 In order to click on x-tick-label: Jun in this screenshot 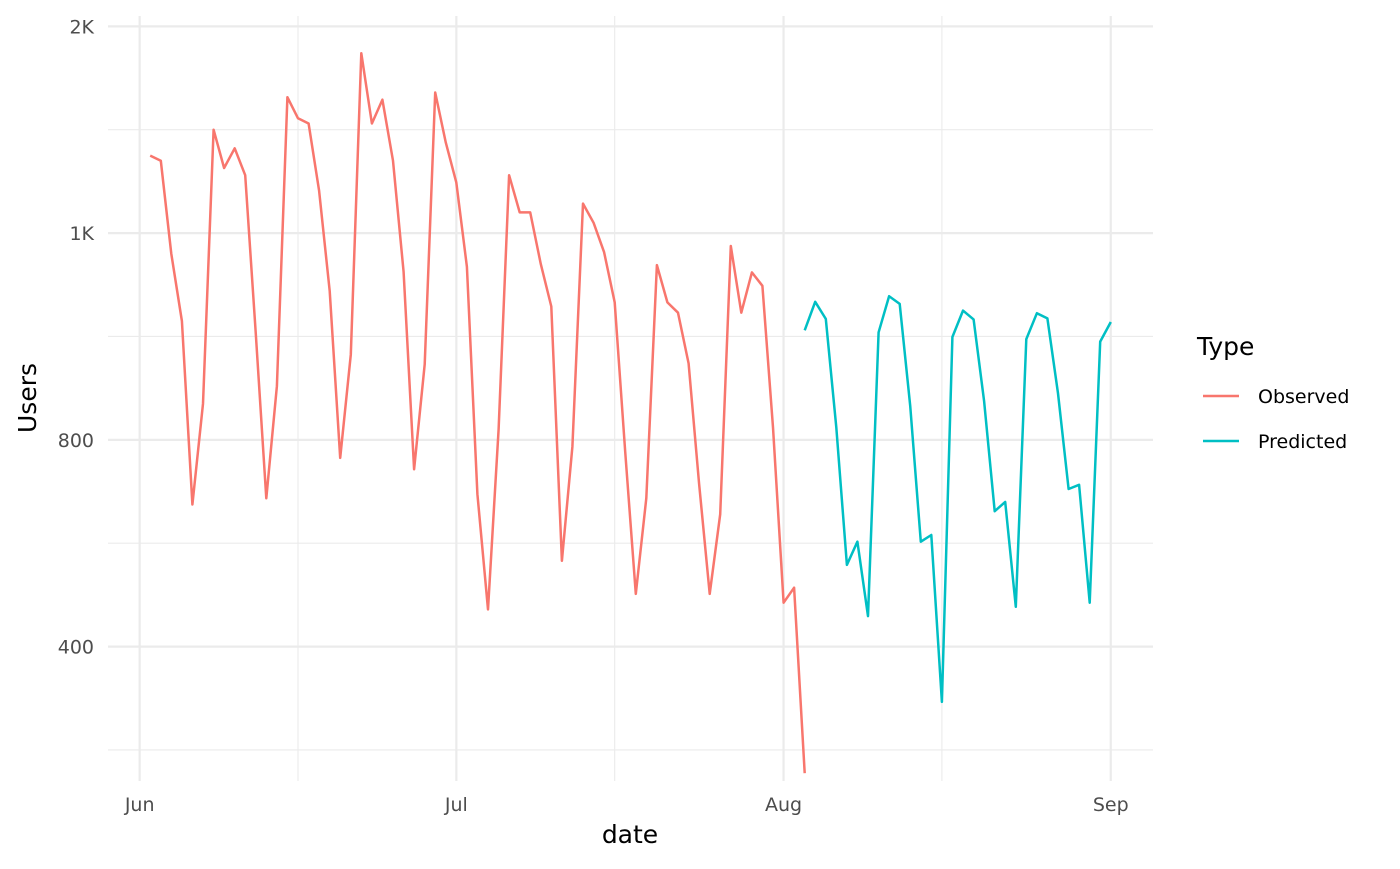, I will do `click(139, 805)`.